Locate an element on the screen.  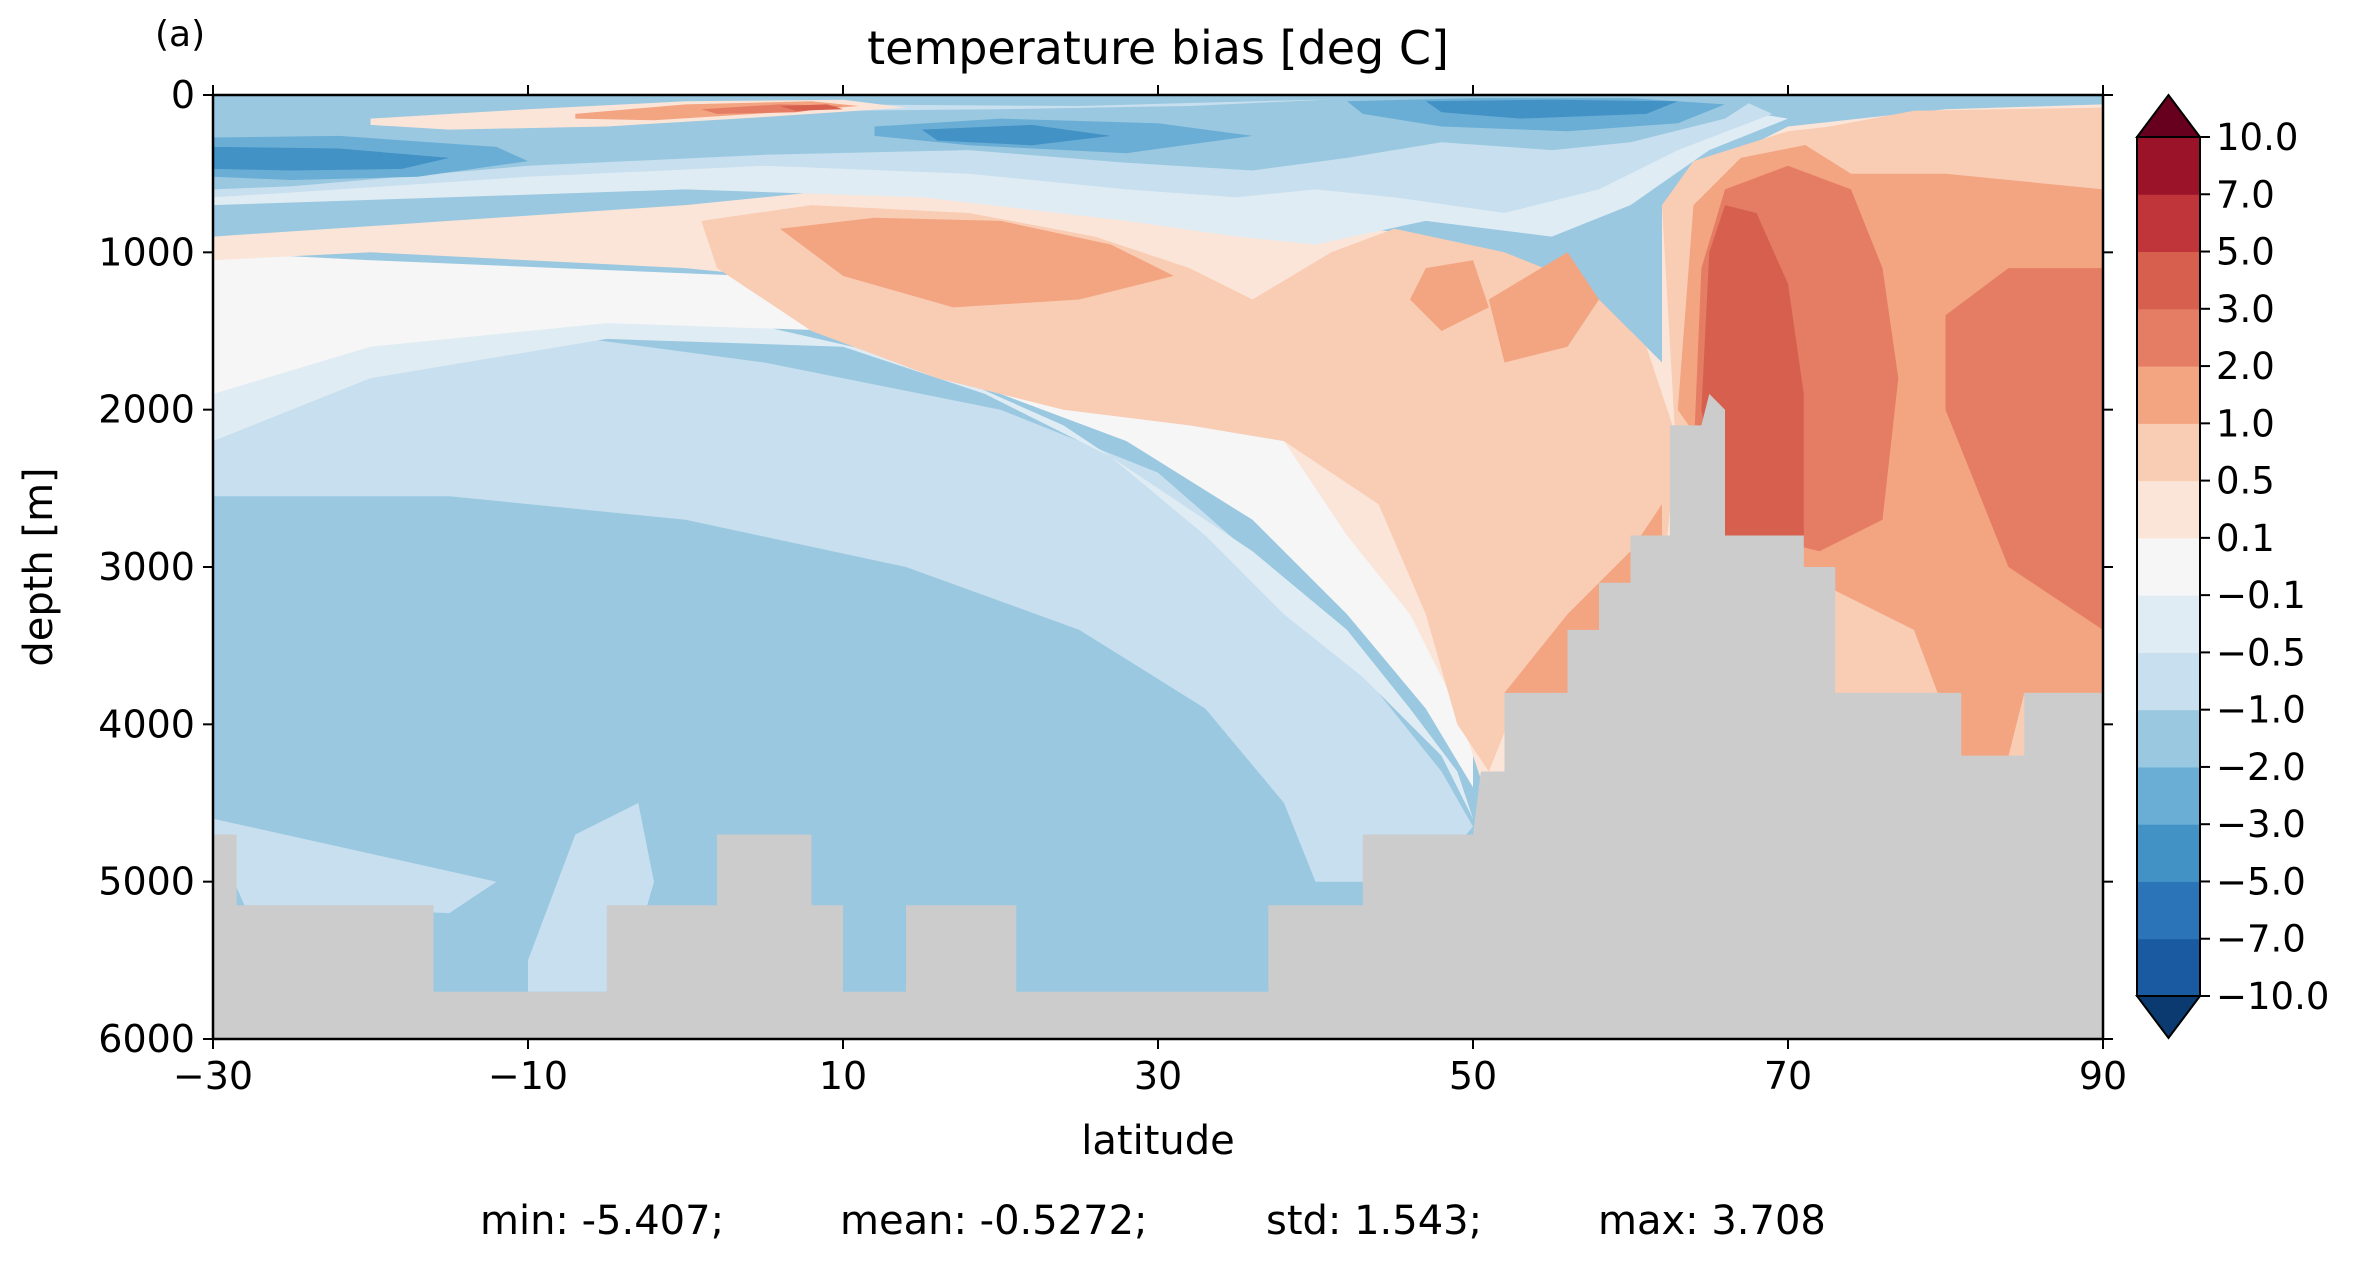
colorbar-tick-label: −1.0 is located at coordinates (2261, 710).